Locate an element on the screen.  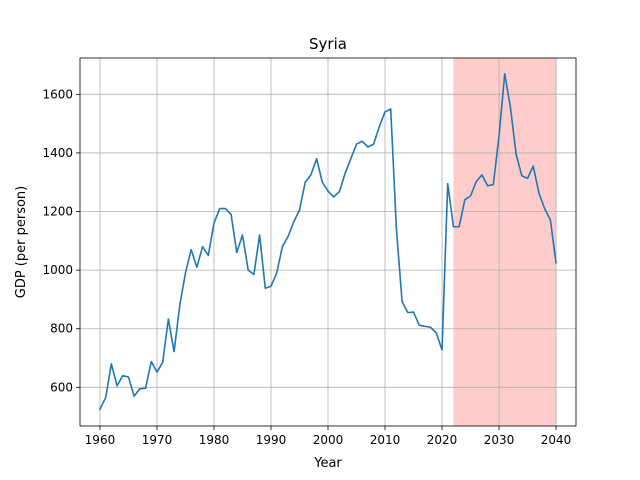
x-tick-label: 1980 is located at coordinates (214, 440).